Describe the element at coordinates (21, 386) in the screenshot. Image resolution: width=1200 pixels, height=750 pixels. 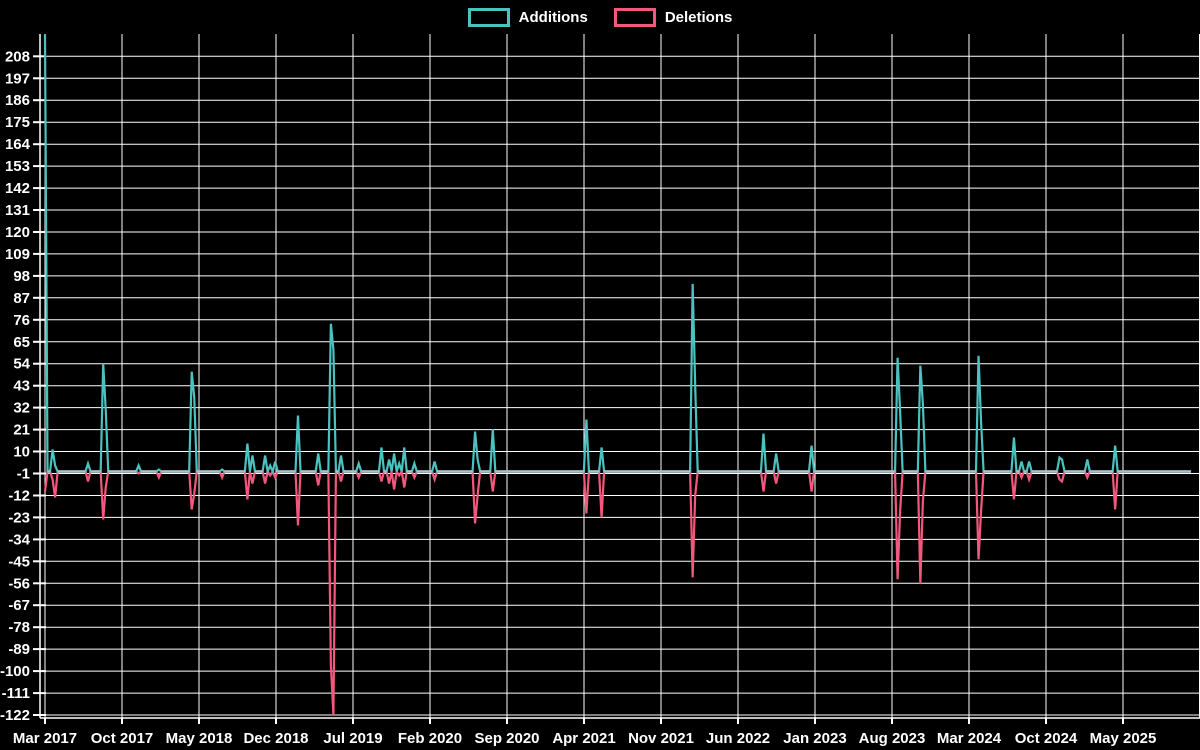
I see `svg-text: 43` at that location.